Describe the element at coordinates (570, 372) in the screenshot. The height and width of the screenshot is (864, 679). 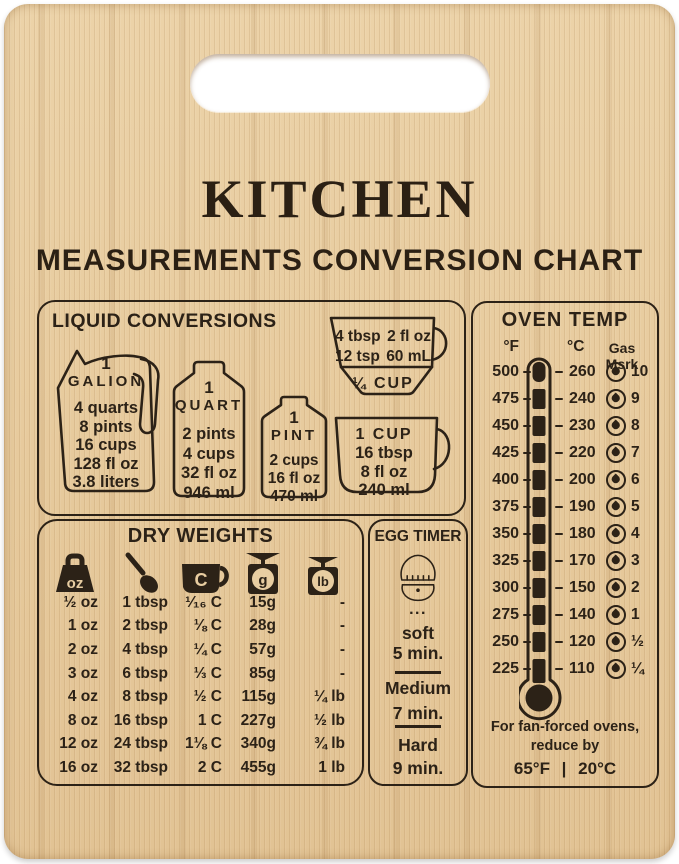
I see `oven-temp-row: 500 260 10` at that location.